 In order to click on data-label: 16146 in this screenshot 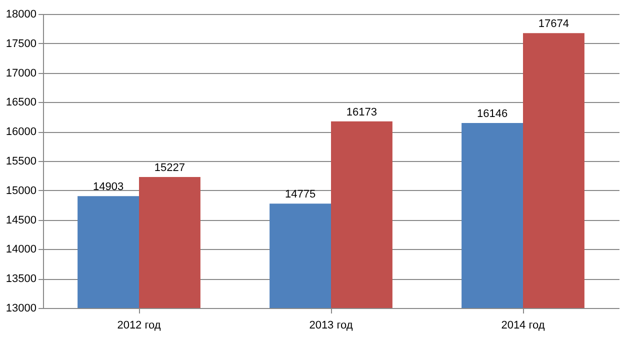, I will do `click(492, 114)`.